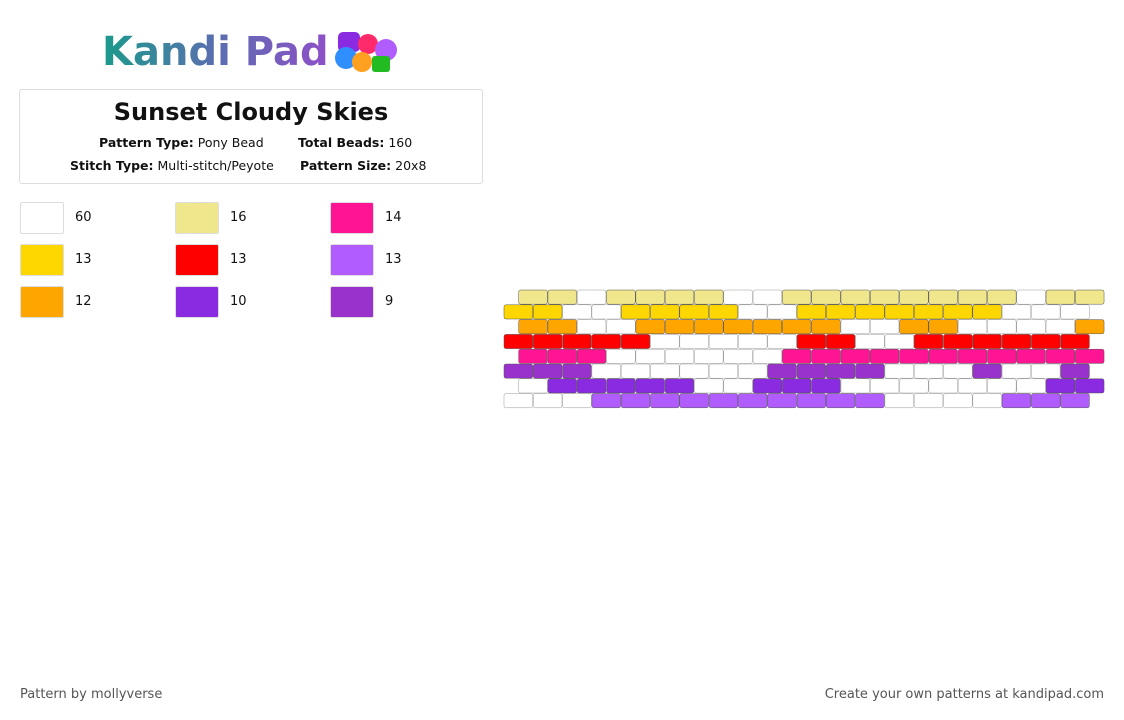 The image size is (1124, 720). What do you see at coordinates (411, 165) in the screenshot?
I see `value: 20x8` at bounding box center [411, 165].